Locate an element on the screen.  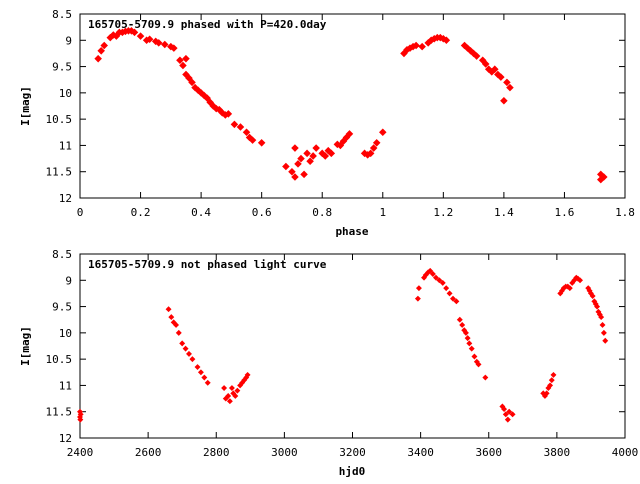
unphased-x-tick-label: 4000 is located at coordinates (625, 452).